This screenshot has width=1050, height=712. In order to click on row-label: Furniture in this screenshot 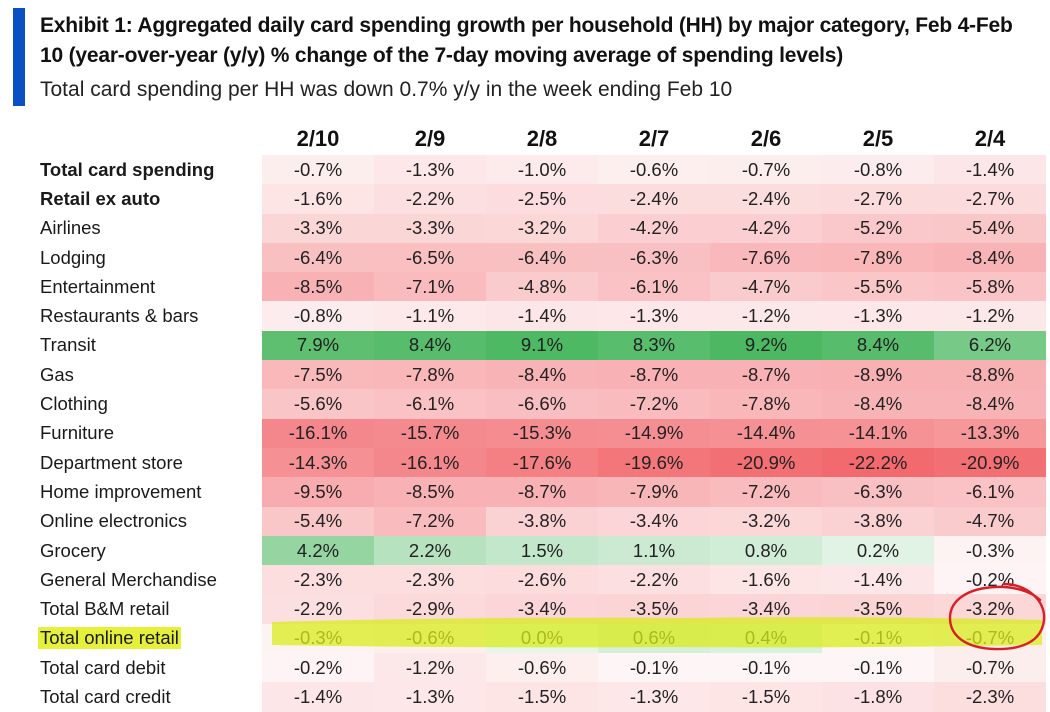, I will do `click(151, 433)`.